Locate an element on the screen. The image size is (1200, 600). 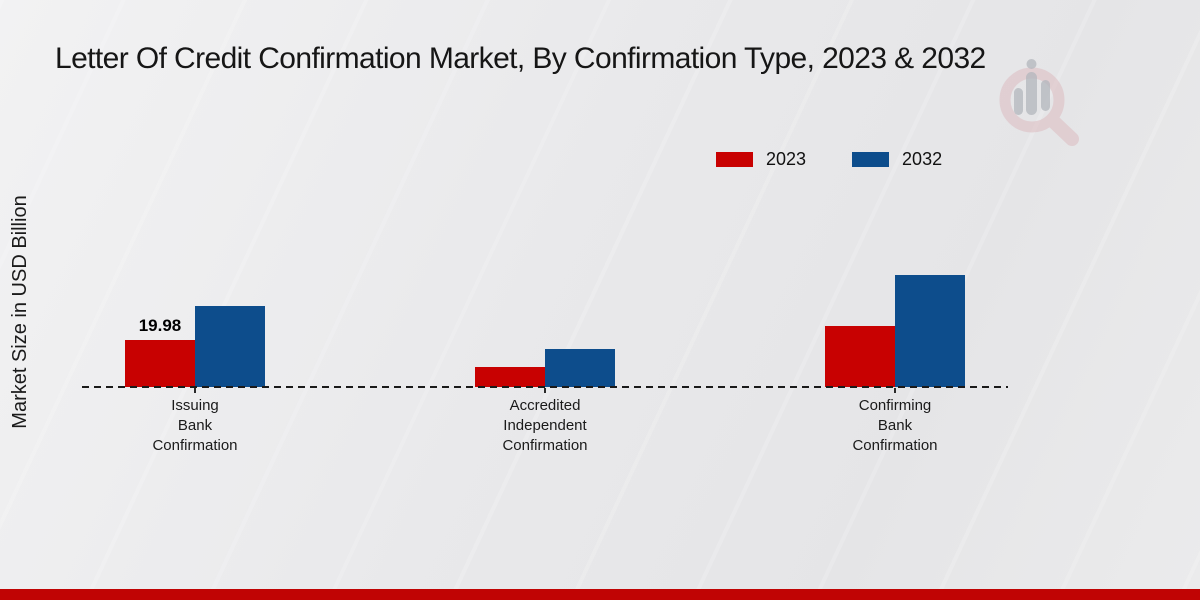
data-label: 19.98 is located at coordinates (160, 325).